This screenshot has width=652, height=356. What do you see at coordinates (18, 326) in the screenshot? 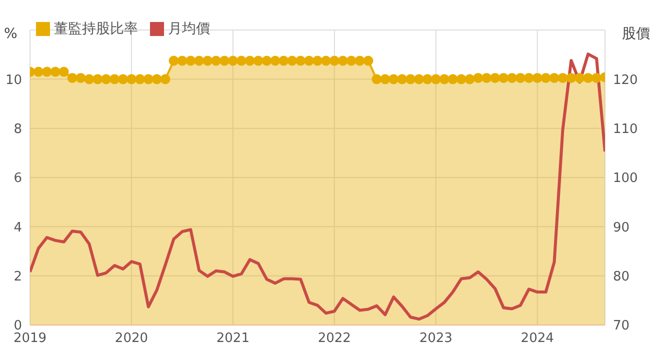
I see `y-tick-label: 0` at bounding box center [18, 326].